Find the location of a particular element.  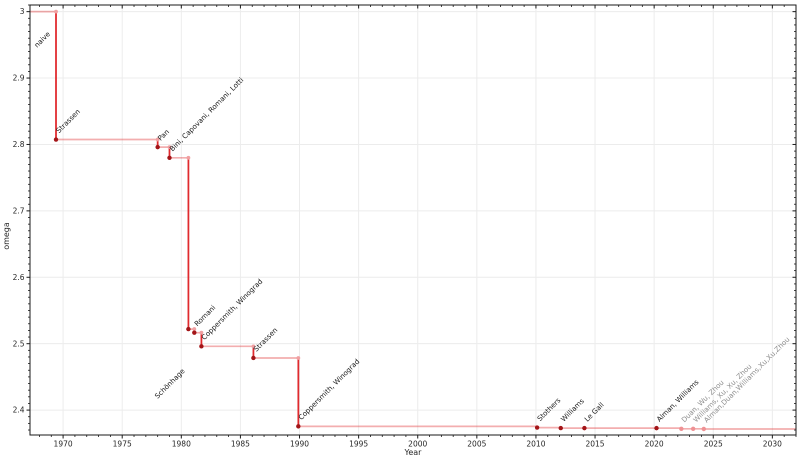

x-tick-label: 2010 is located at coordinates (535, 444).